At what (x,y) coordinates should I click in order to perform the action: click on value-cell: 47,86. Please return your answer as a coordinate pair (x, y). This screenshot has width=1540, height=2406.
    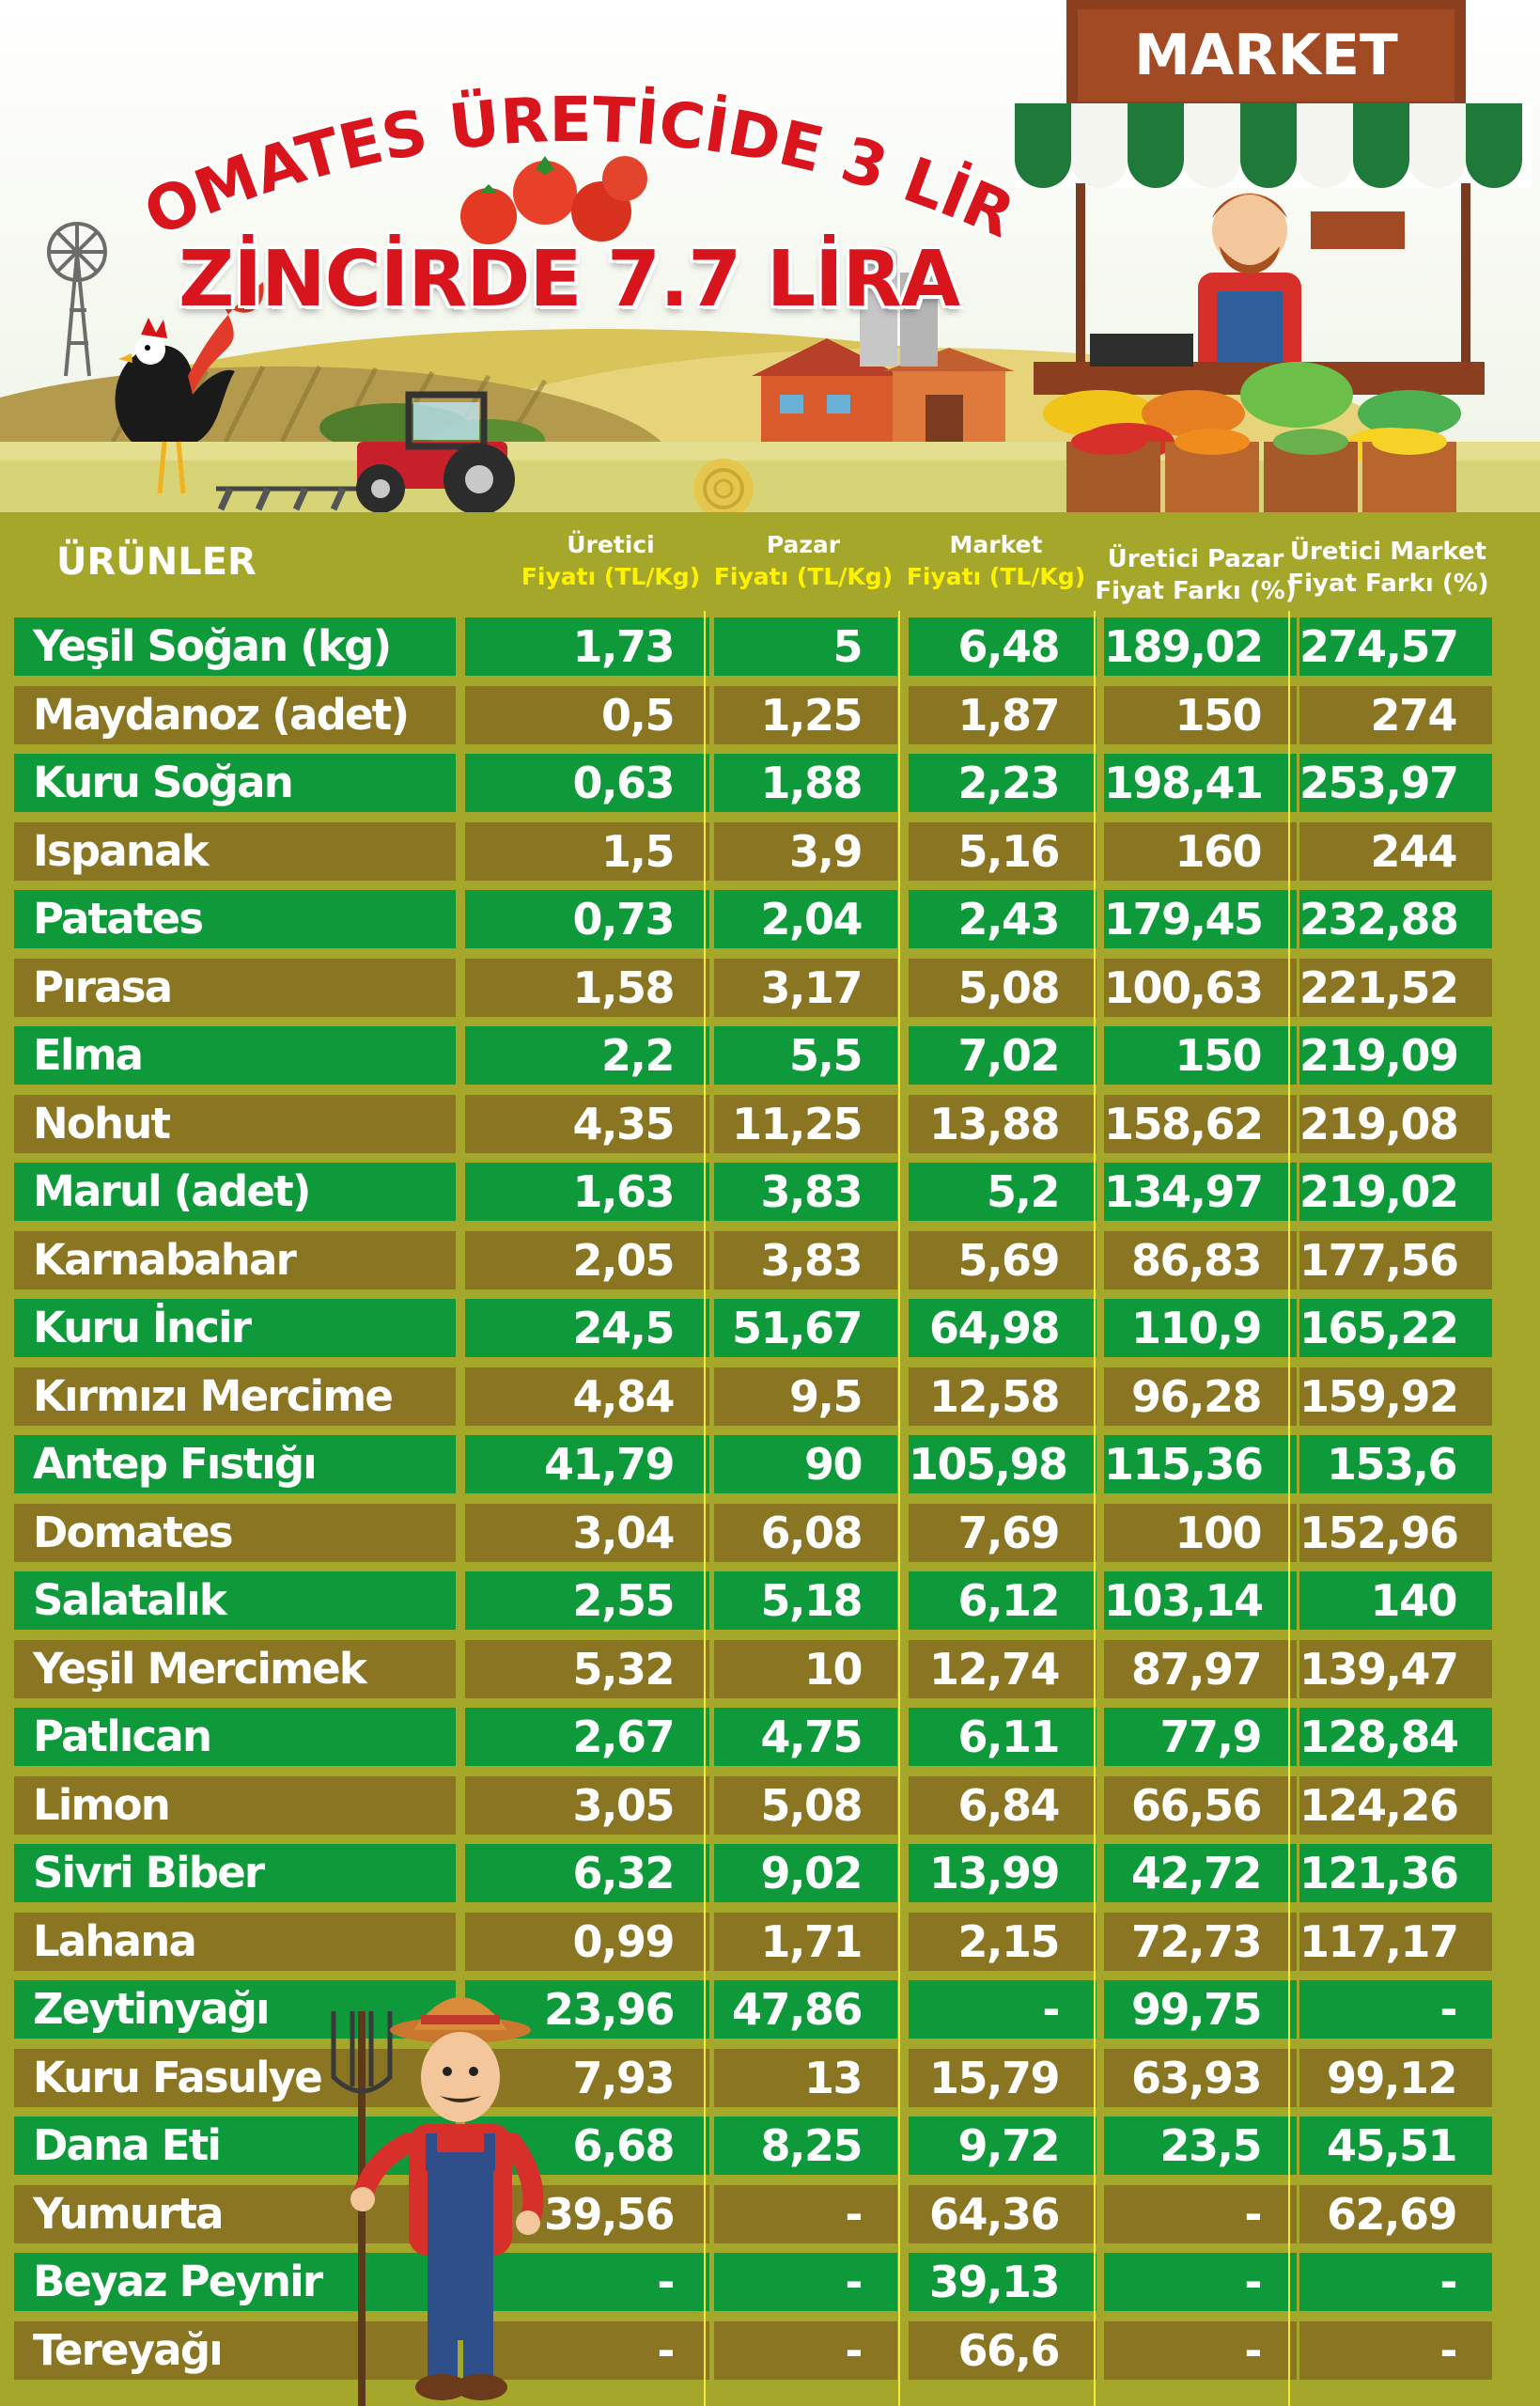
    Looking at the image, I should click on (805, 2009).